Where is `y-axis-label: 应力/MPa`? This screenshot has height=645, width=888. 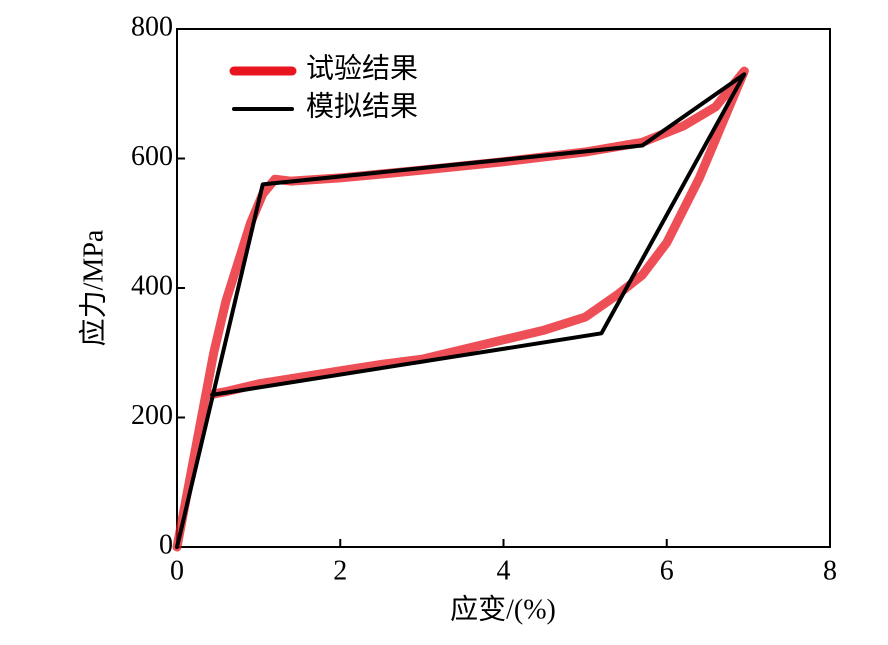 y-axis-label: 应力/MPa is located at coordinates (93, 287).